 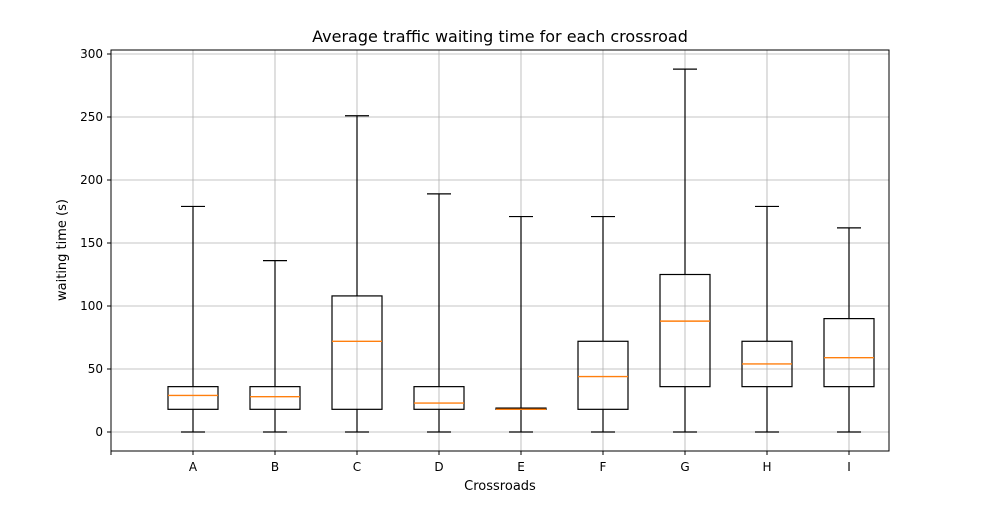 I want to click on x-tick-label: C, so click(x=357, y=467).